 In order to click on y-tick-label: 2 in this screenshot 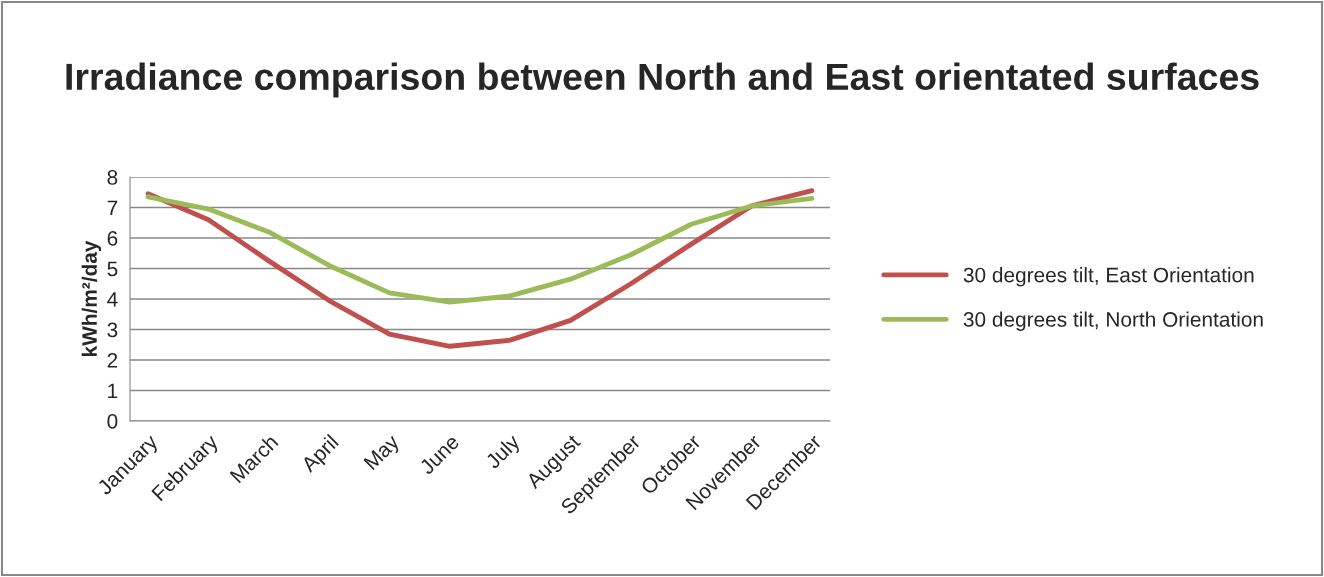, I will do `click(112, 360)`.